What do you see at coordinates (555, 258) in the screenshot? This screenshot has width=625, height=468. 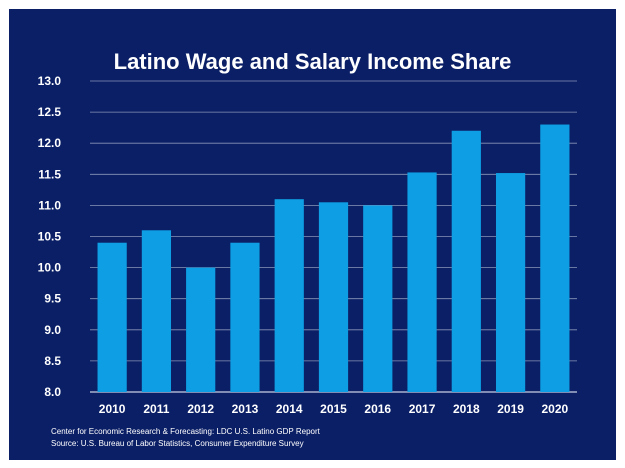 I see `bar-2020` at bounding box center [555, 258].